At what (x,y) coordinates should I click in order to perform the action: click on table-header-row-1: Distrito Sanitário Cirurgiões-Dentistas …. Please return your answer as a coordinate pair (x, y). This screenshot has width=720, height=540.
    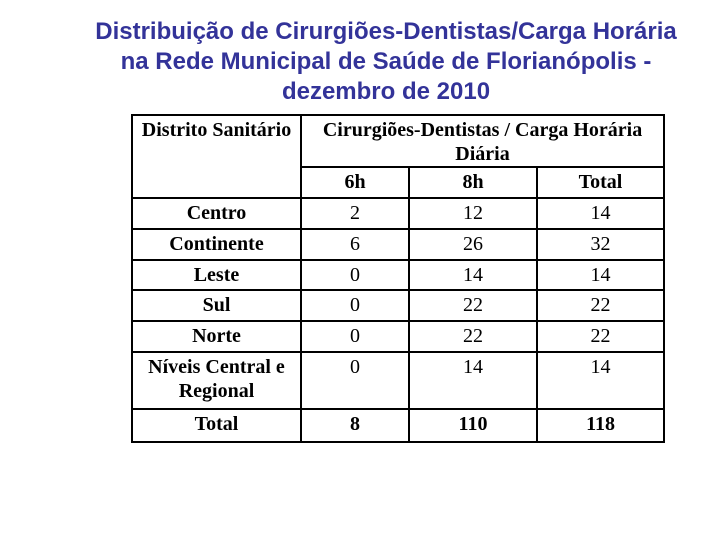
    Looking at the image, I should click on (398, 156).